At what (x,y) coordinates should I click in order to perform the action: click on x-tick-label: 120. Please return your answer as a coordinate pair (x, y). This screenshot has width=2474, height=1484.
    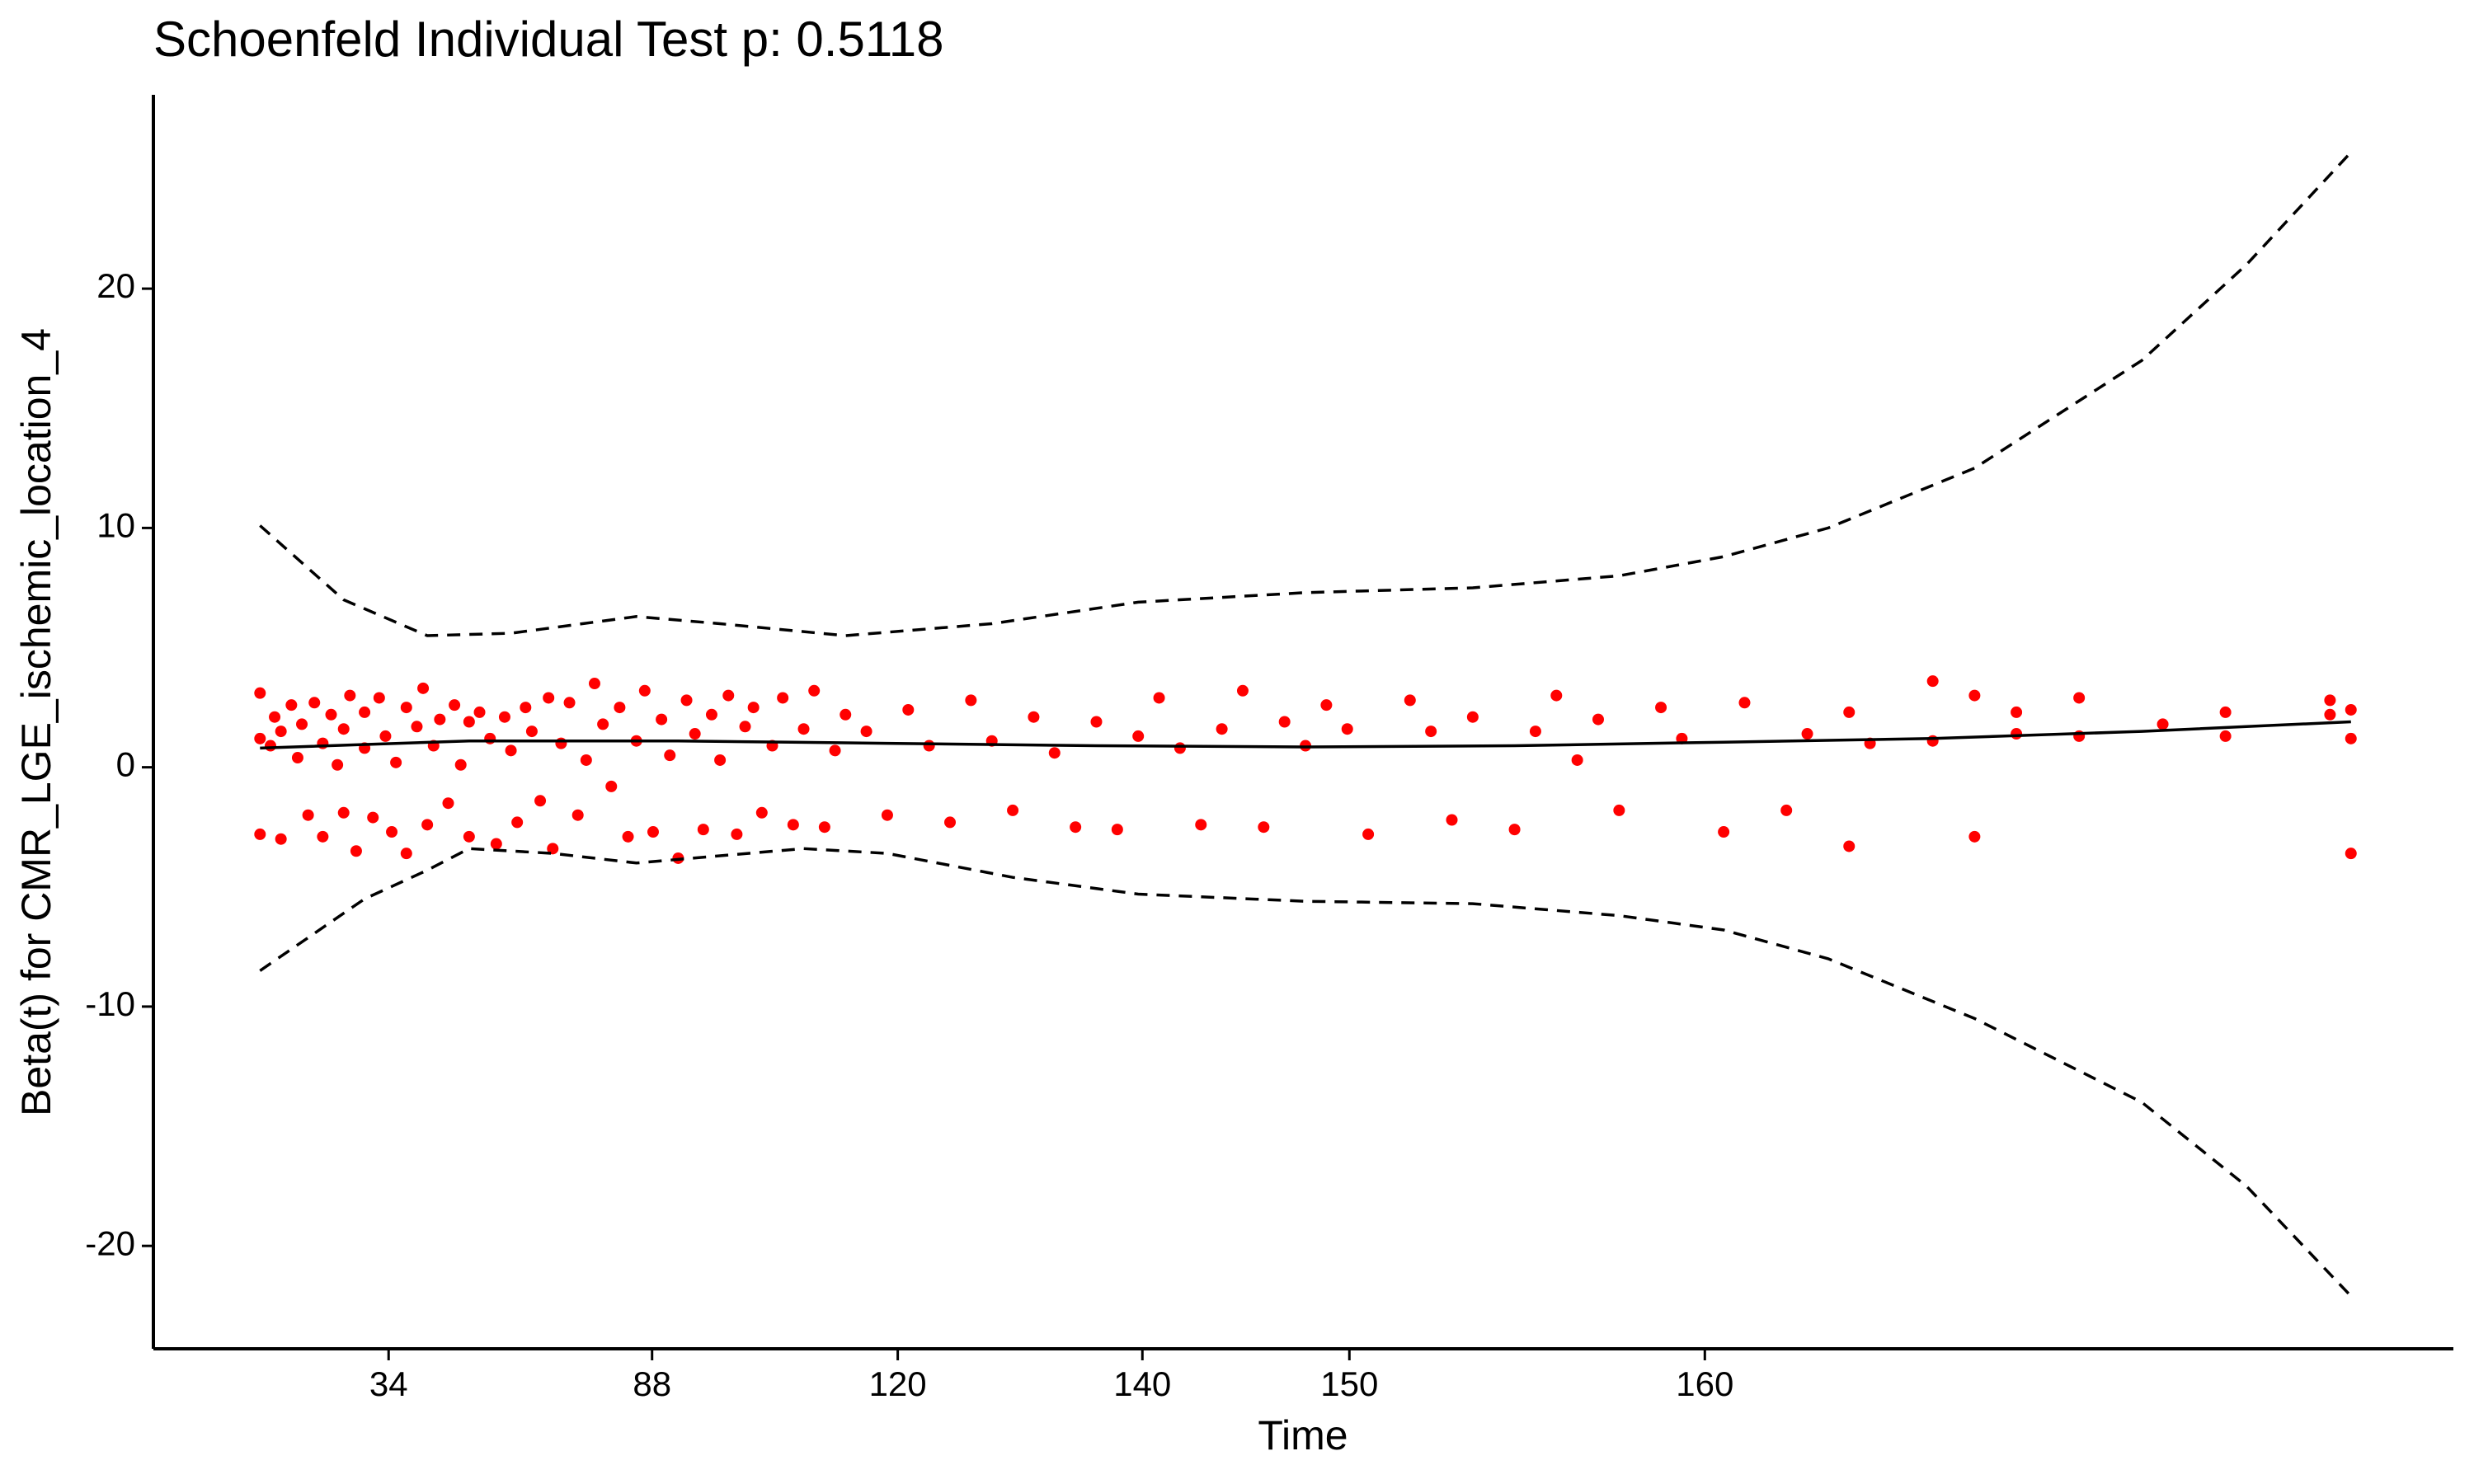
    Looking at the image, I should click on (898, 1383).